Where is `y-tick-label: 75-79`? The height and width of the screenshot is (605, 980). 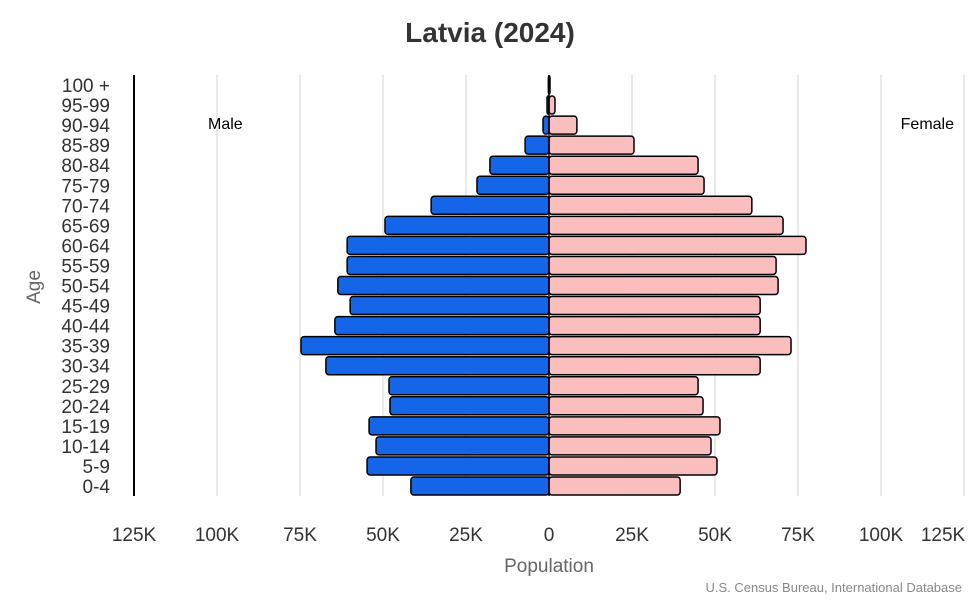
y-tick-label: 75-79 is located at coordinates (85, 186).